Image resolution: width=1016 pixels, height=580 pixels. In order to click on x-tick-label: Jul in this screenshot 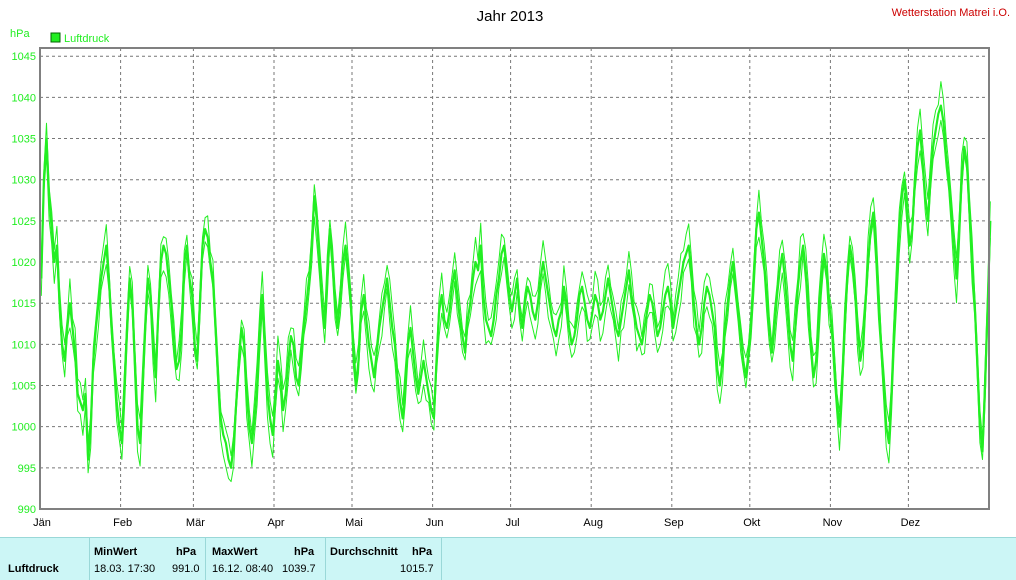, I will do `click(513, 523)`.